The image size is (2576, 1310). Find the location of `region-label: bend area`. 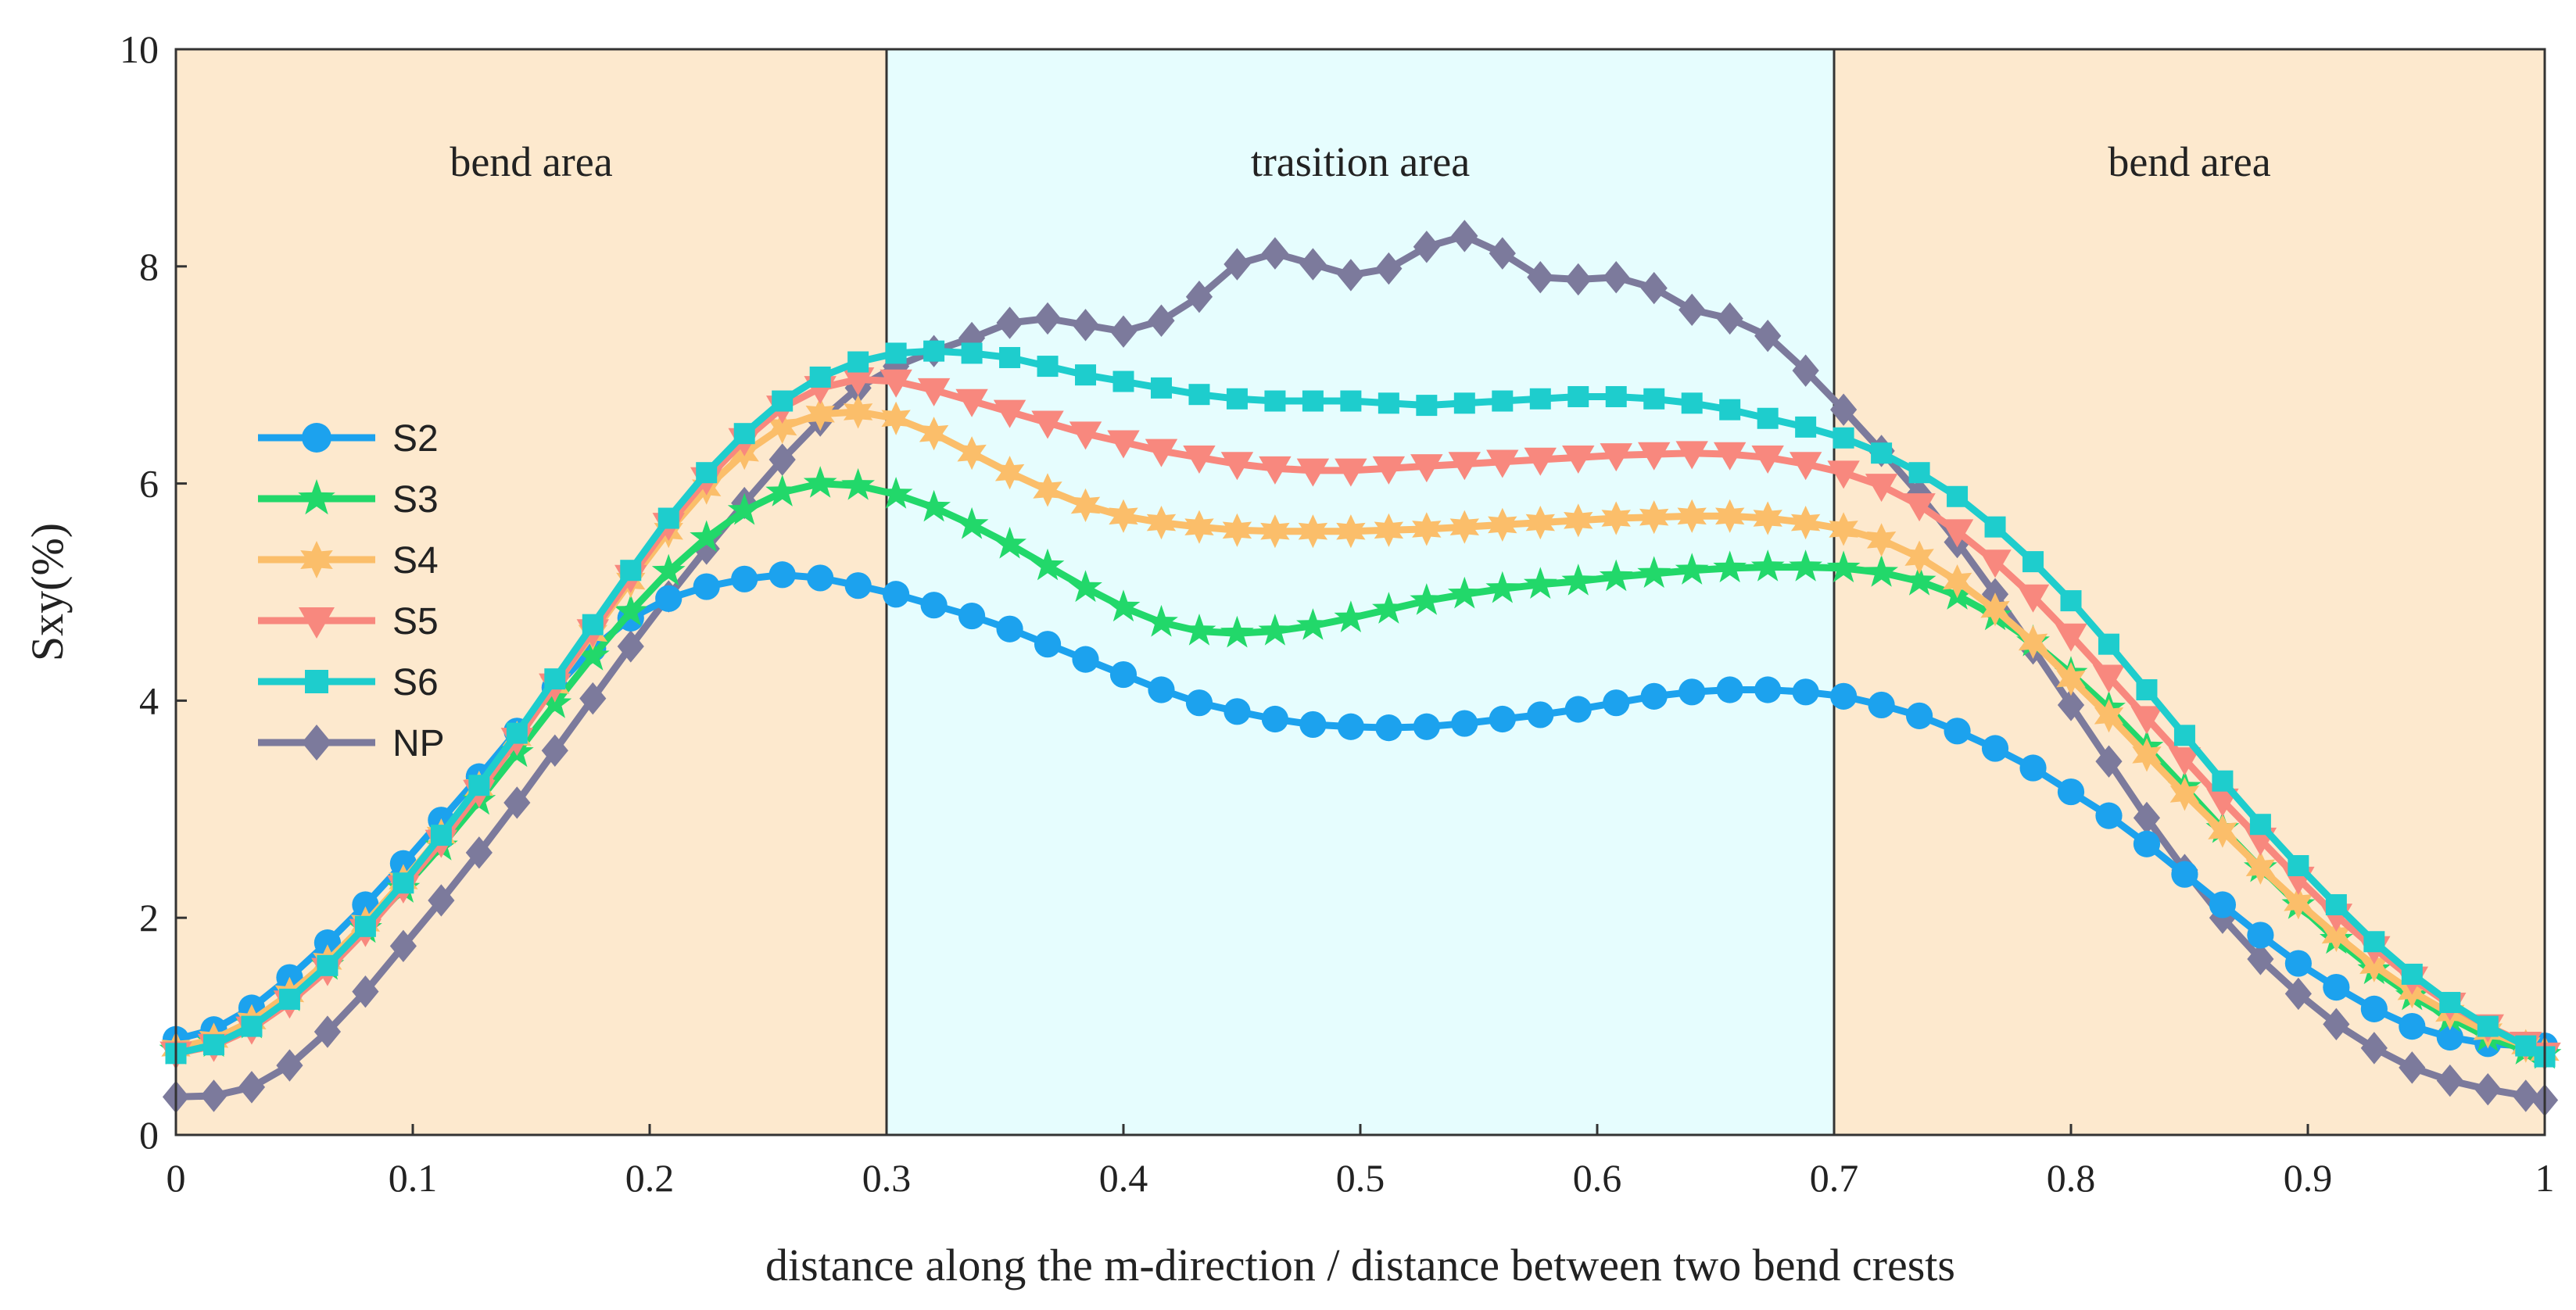

region-label: bend area is located at coordinates (531, 161).